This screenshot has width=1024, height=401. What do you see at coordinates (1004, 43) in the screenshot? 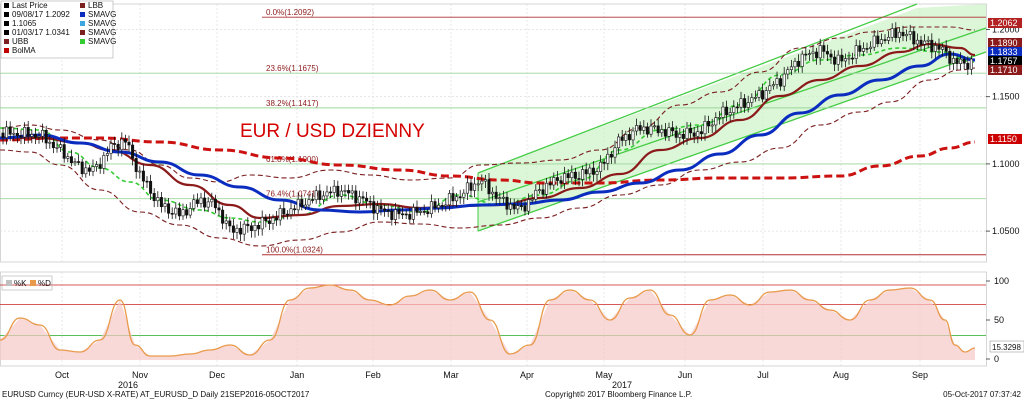
I see `price-tag-label: 1.1890` at bounding box center [1004, 43].